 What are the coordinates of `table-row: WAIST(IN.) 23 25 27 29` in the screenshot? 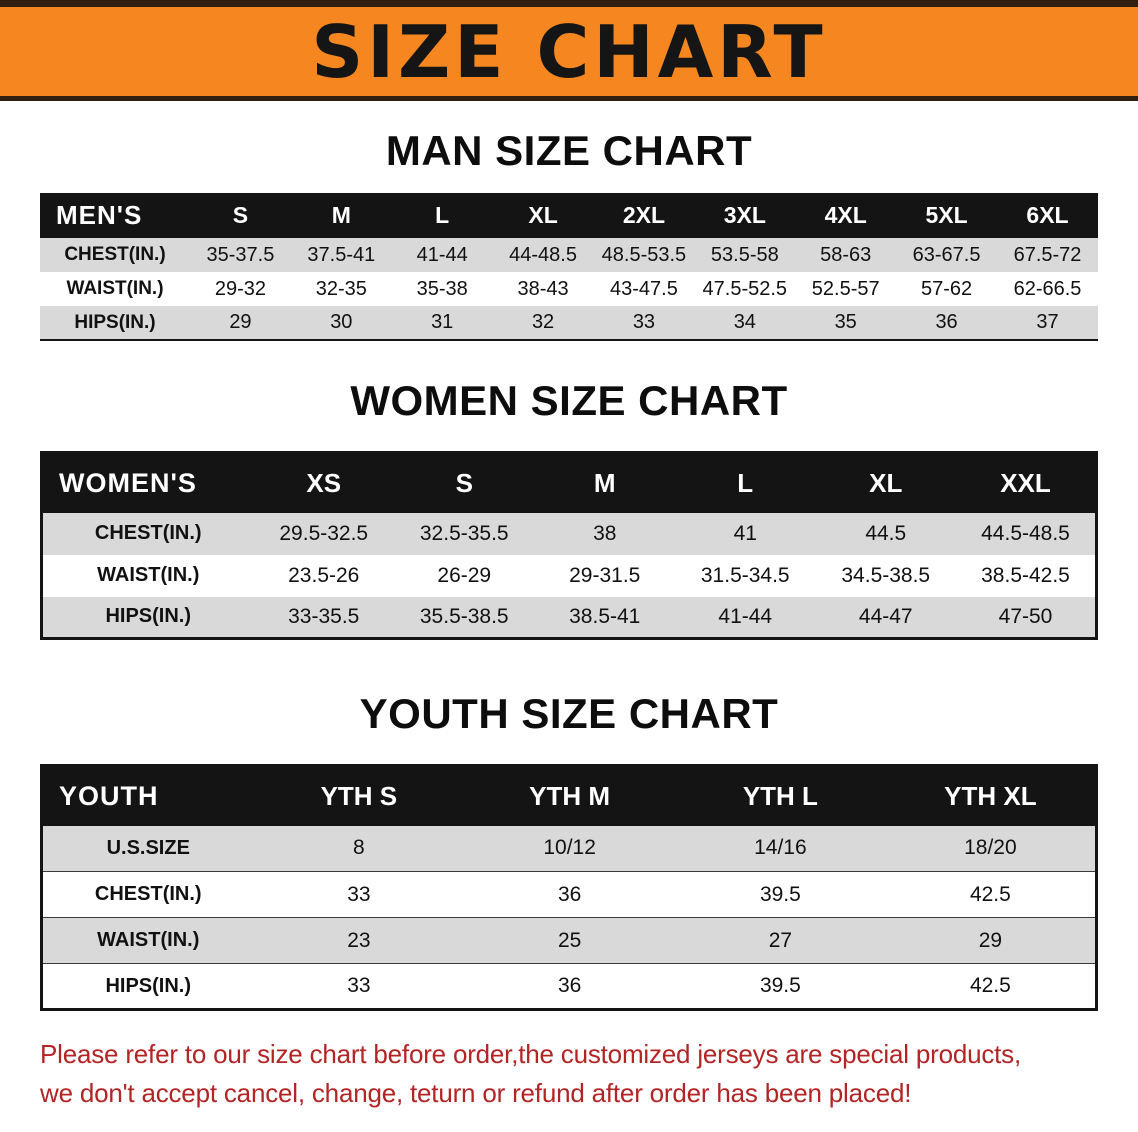 It's located at (569, 940).